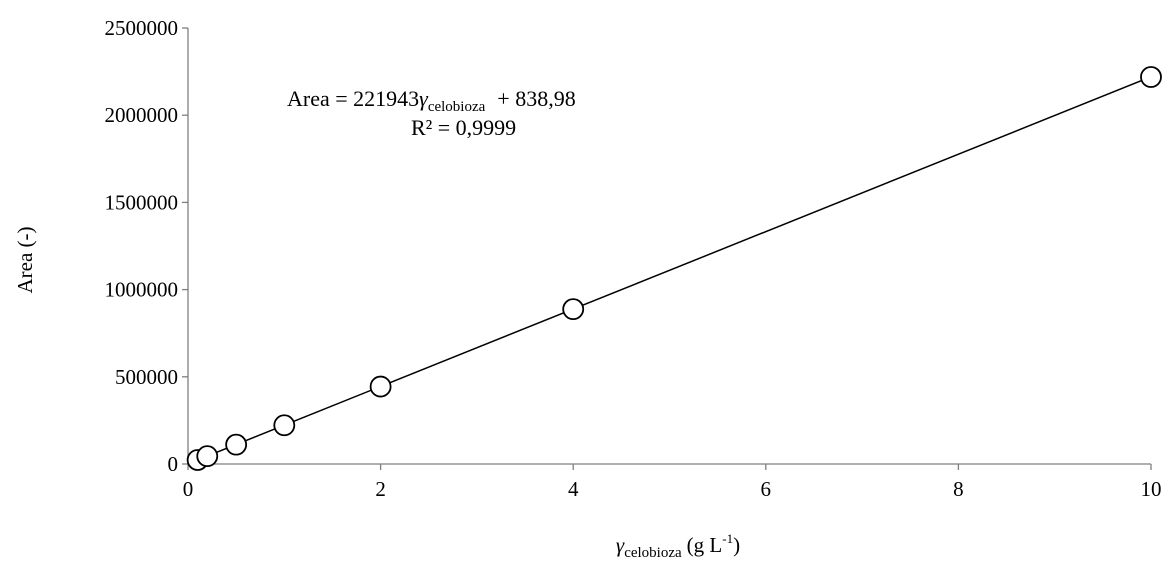  Describe the element at coordinates (25, 259) in the screenshot. I see `y-axis-title: Area (-)` at that location.